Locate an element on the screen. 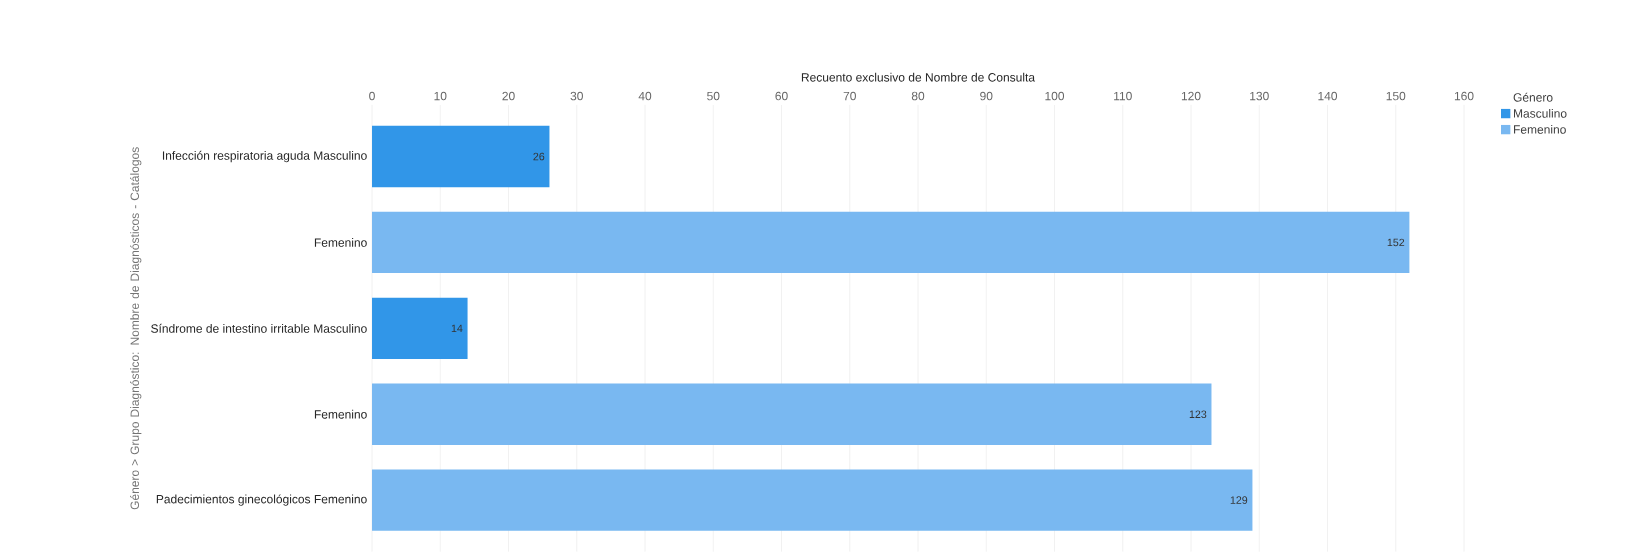 Image resolution: width=1627 pixels, height=552 pixels. x-tick-label: 90 is located at coordinates (986, 96).